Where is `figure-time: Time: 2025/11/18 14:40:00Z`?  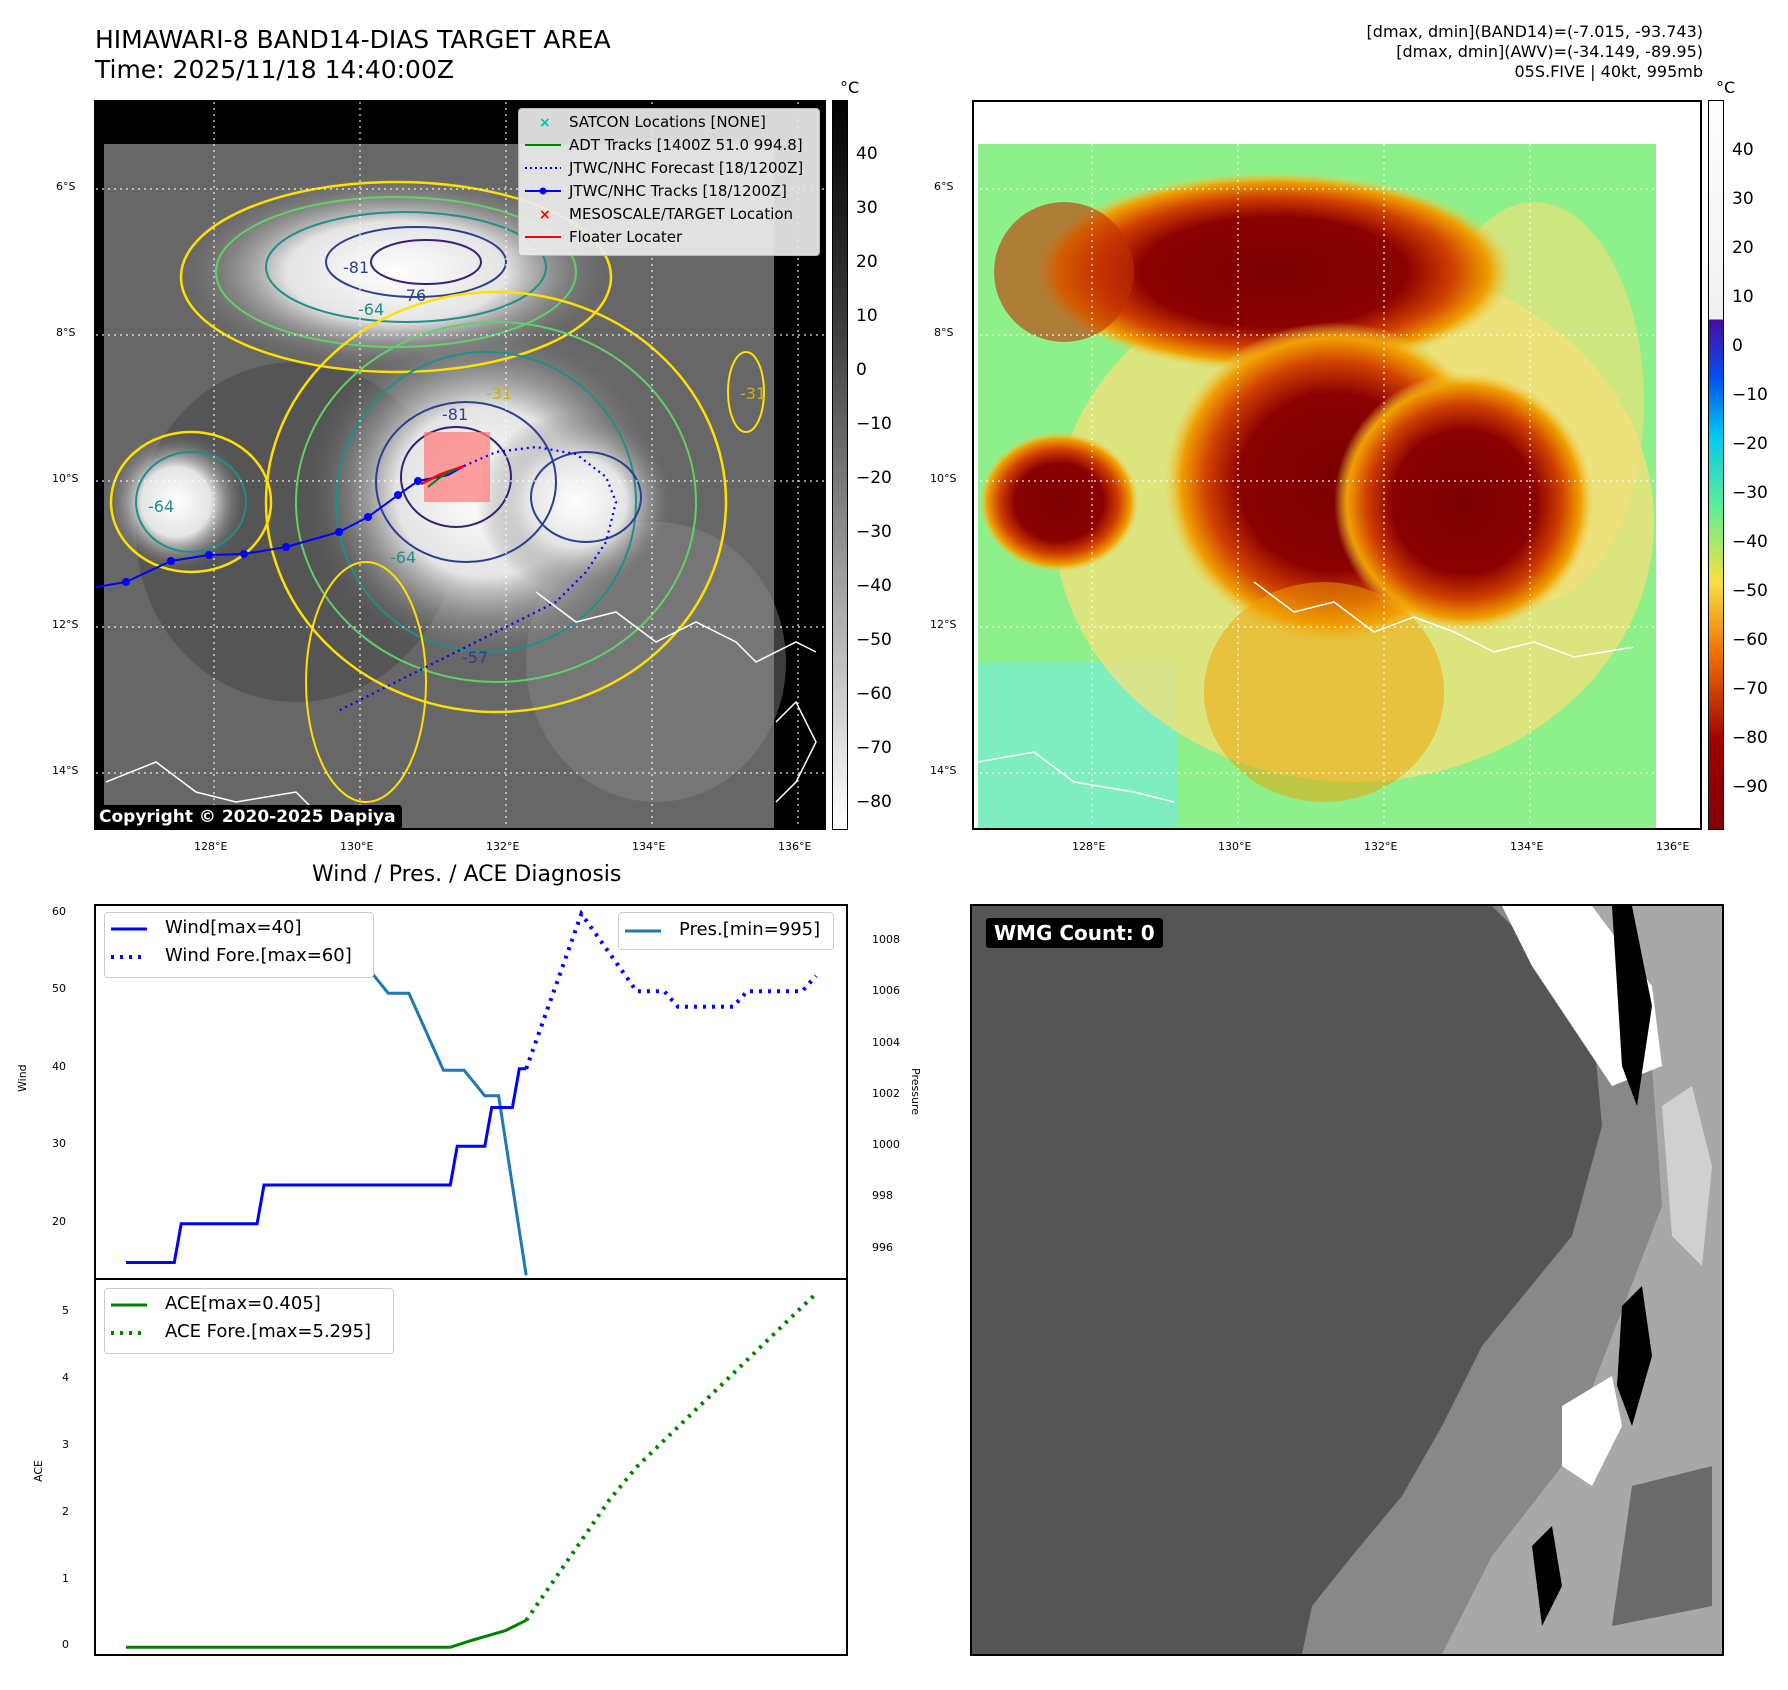
figure-time: Time: 2025/11/18 14:40:00Z is located at coordinates (274, 69).